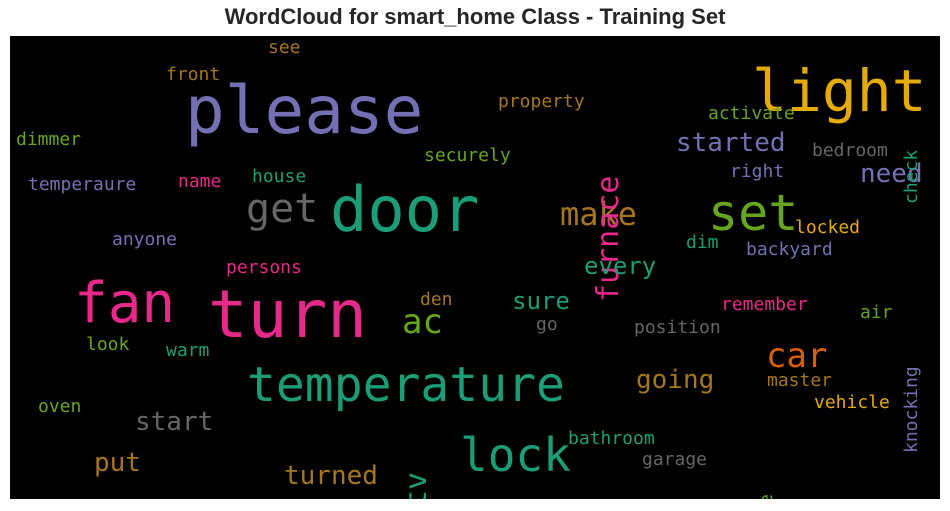  Describe the element at coordinates (911, 176) in the screenshot. I see `word-check: check` at that location.